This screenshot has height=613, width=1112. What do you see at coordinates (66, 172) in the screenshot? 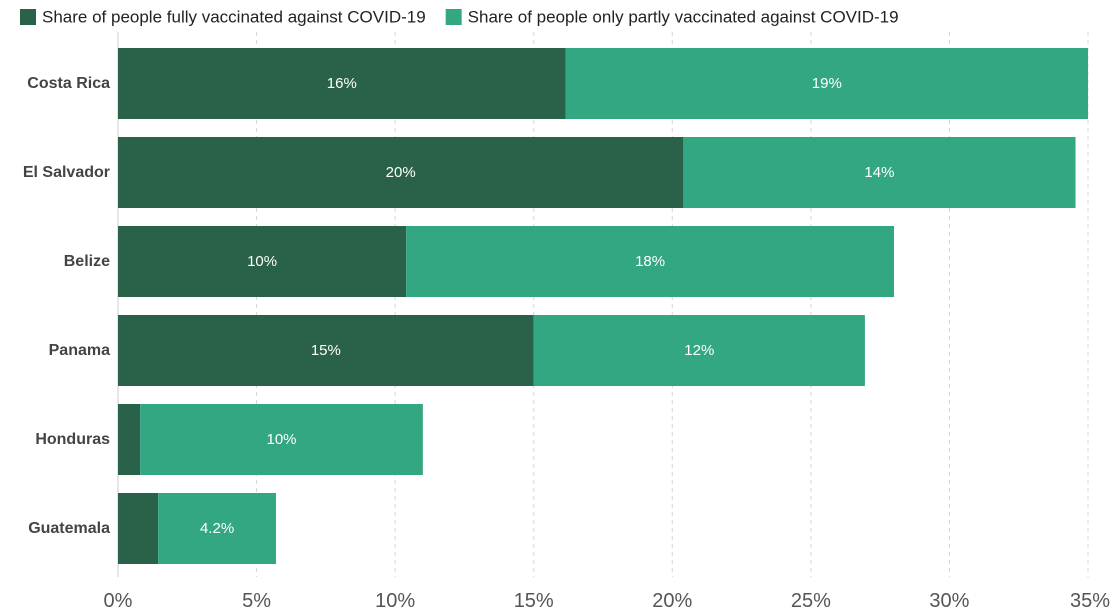
I see `category-label-el-salvador: El Salvador` at bounding box center [66, 172].